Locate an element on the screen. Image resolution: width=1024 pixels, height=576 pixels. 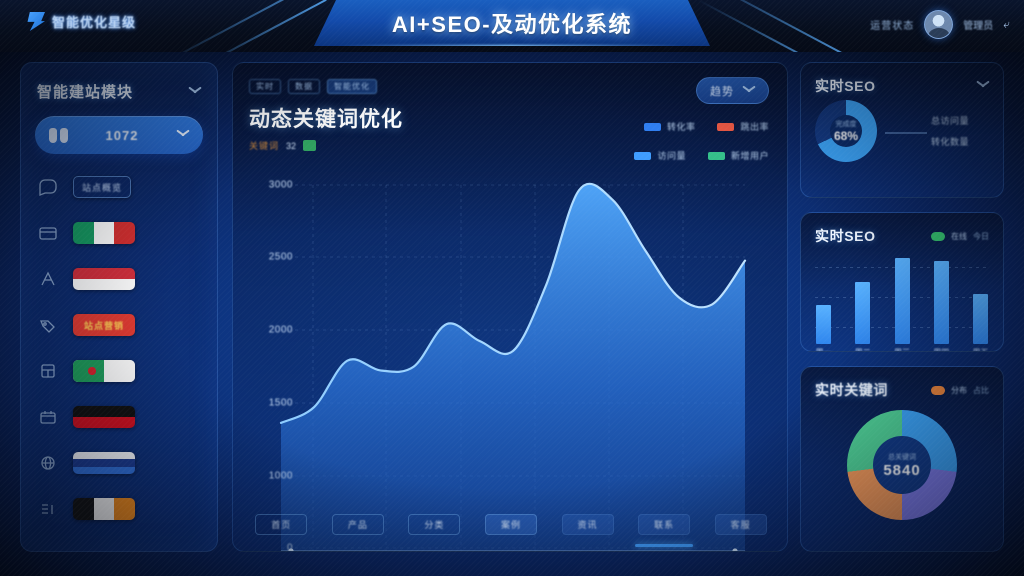
main-tag-group: 实时 数据 智能优化 is located at coordinates (313, 86).